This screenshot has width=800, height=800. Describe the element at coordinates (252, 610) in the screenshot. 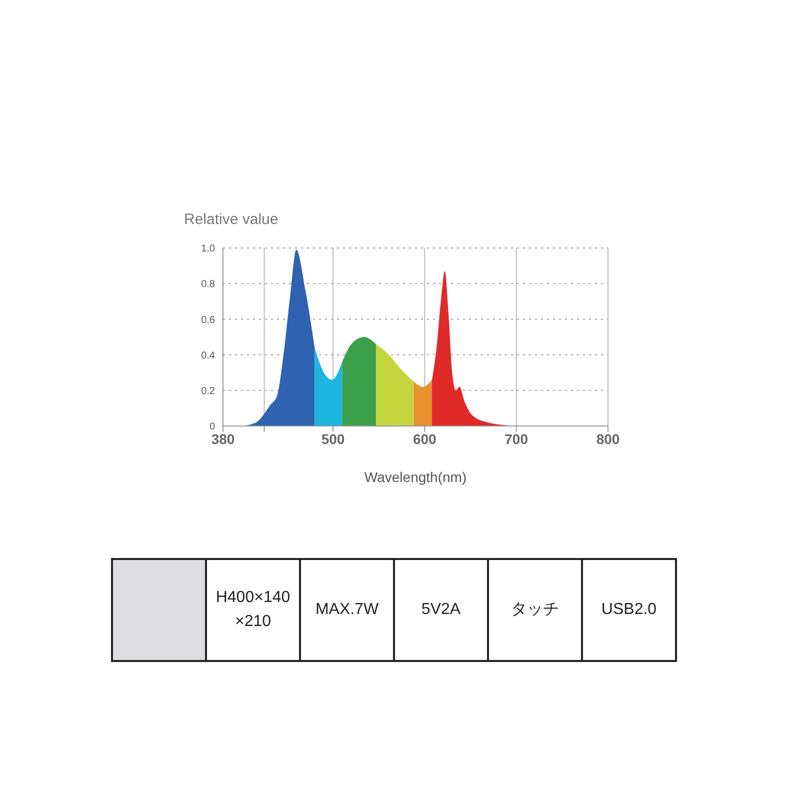

I see `text: H400×140×210` at that location.